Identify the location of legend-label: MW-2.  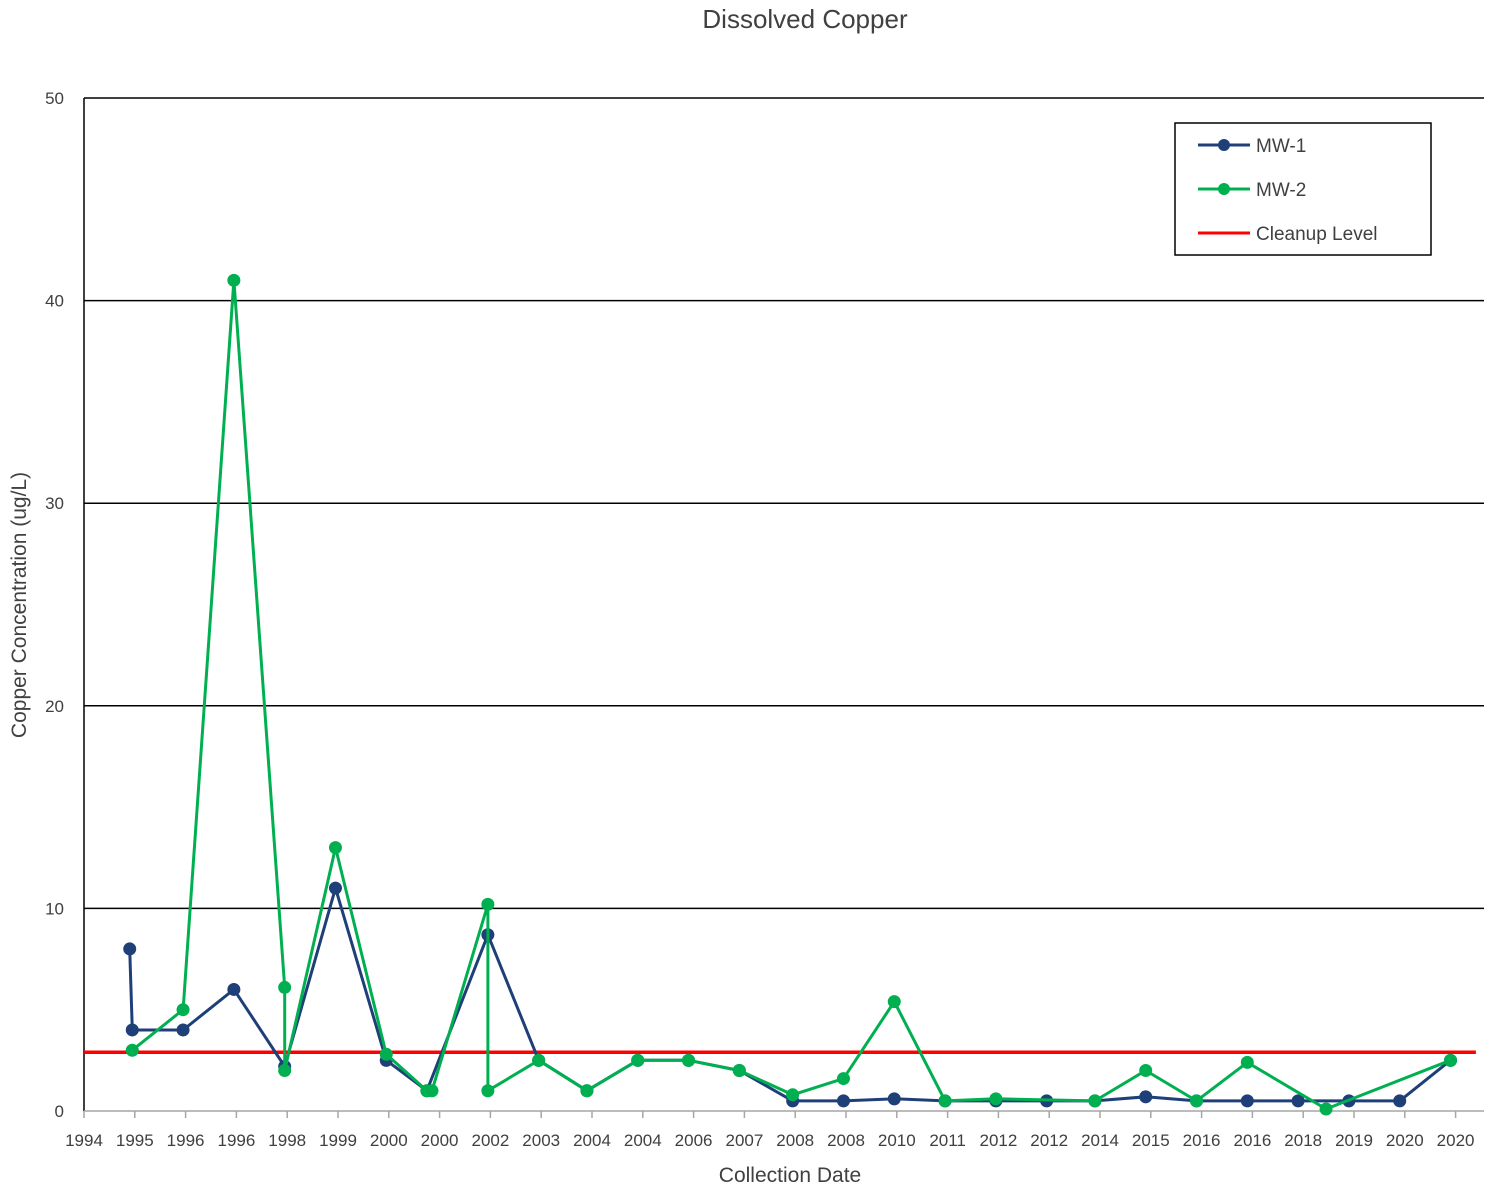
(1281, 190).